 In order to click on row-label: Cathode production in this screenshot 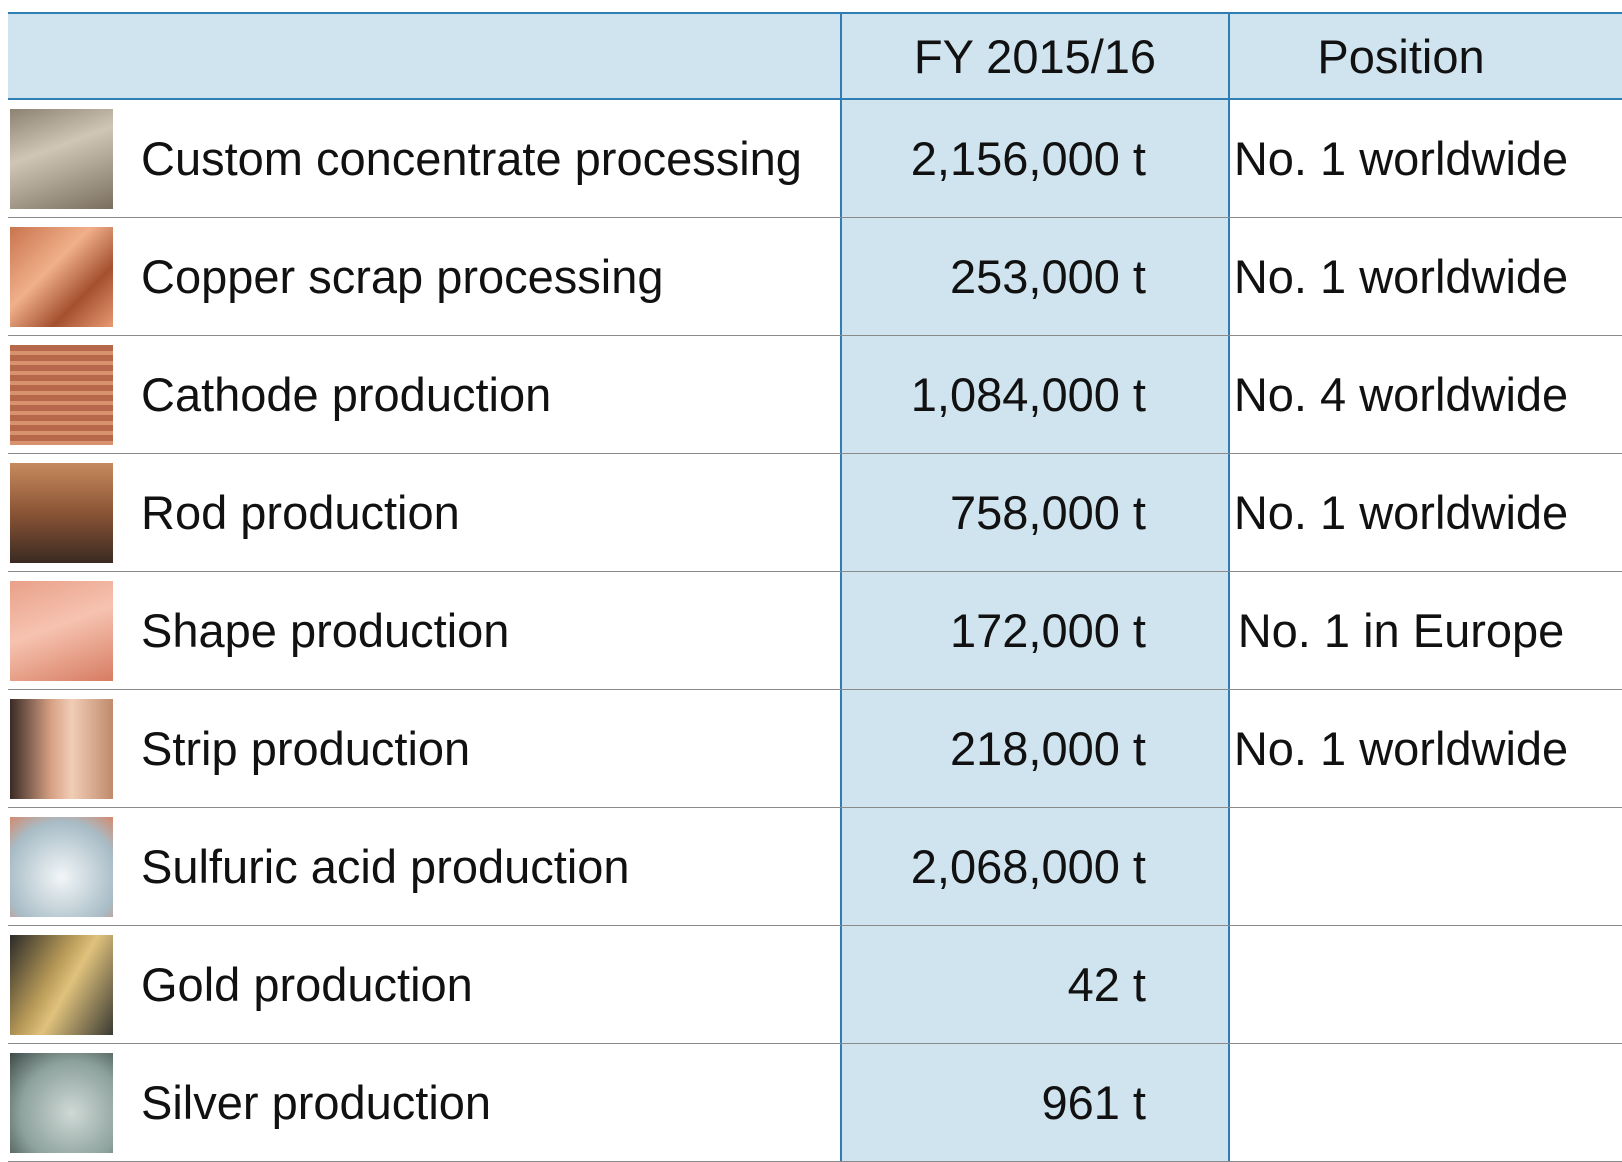, I will do `click(346, 394)`.